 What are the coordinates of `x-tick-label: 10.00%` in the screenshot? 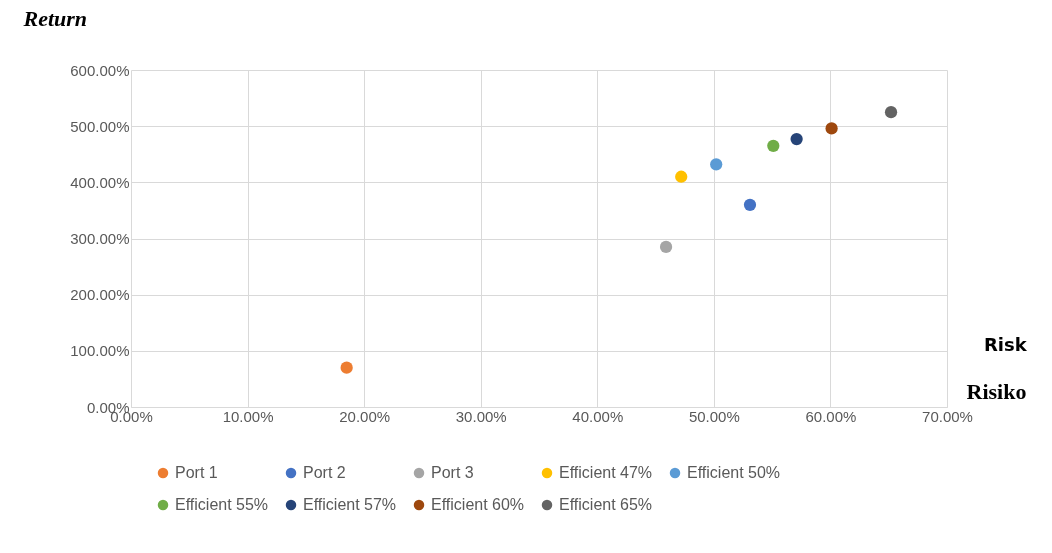 It's located at (248, 416).